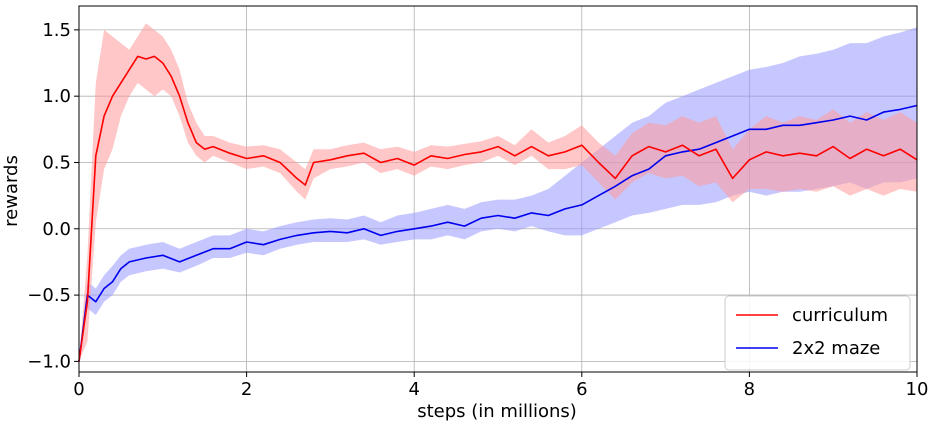 The height and width of the screenshot is (424, 938). What do you see at coordinates (78, 389) in the screenshot?
I see `x-tick-label: 0` at bounding box center [78, 389].